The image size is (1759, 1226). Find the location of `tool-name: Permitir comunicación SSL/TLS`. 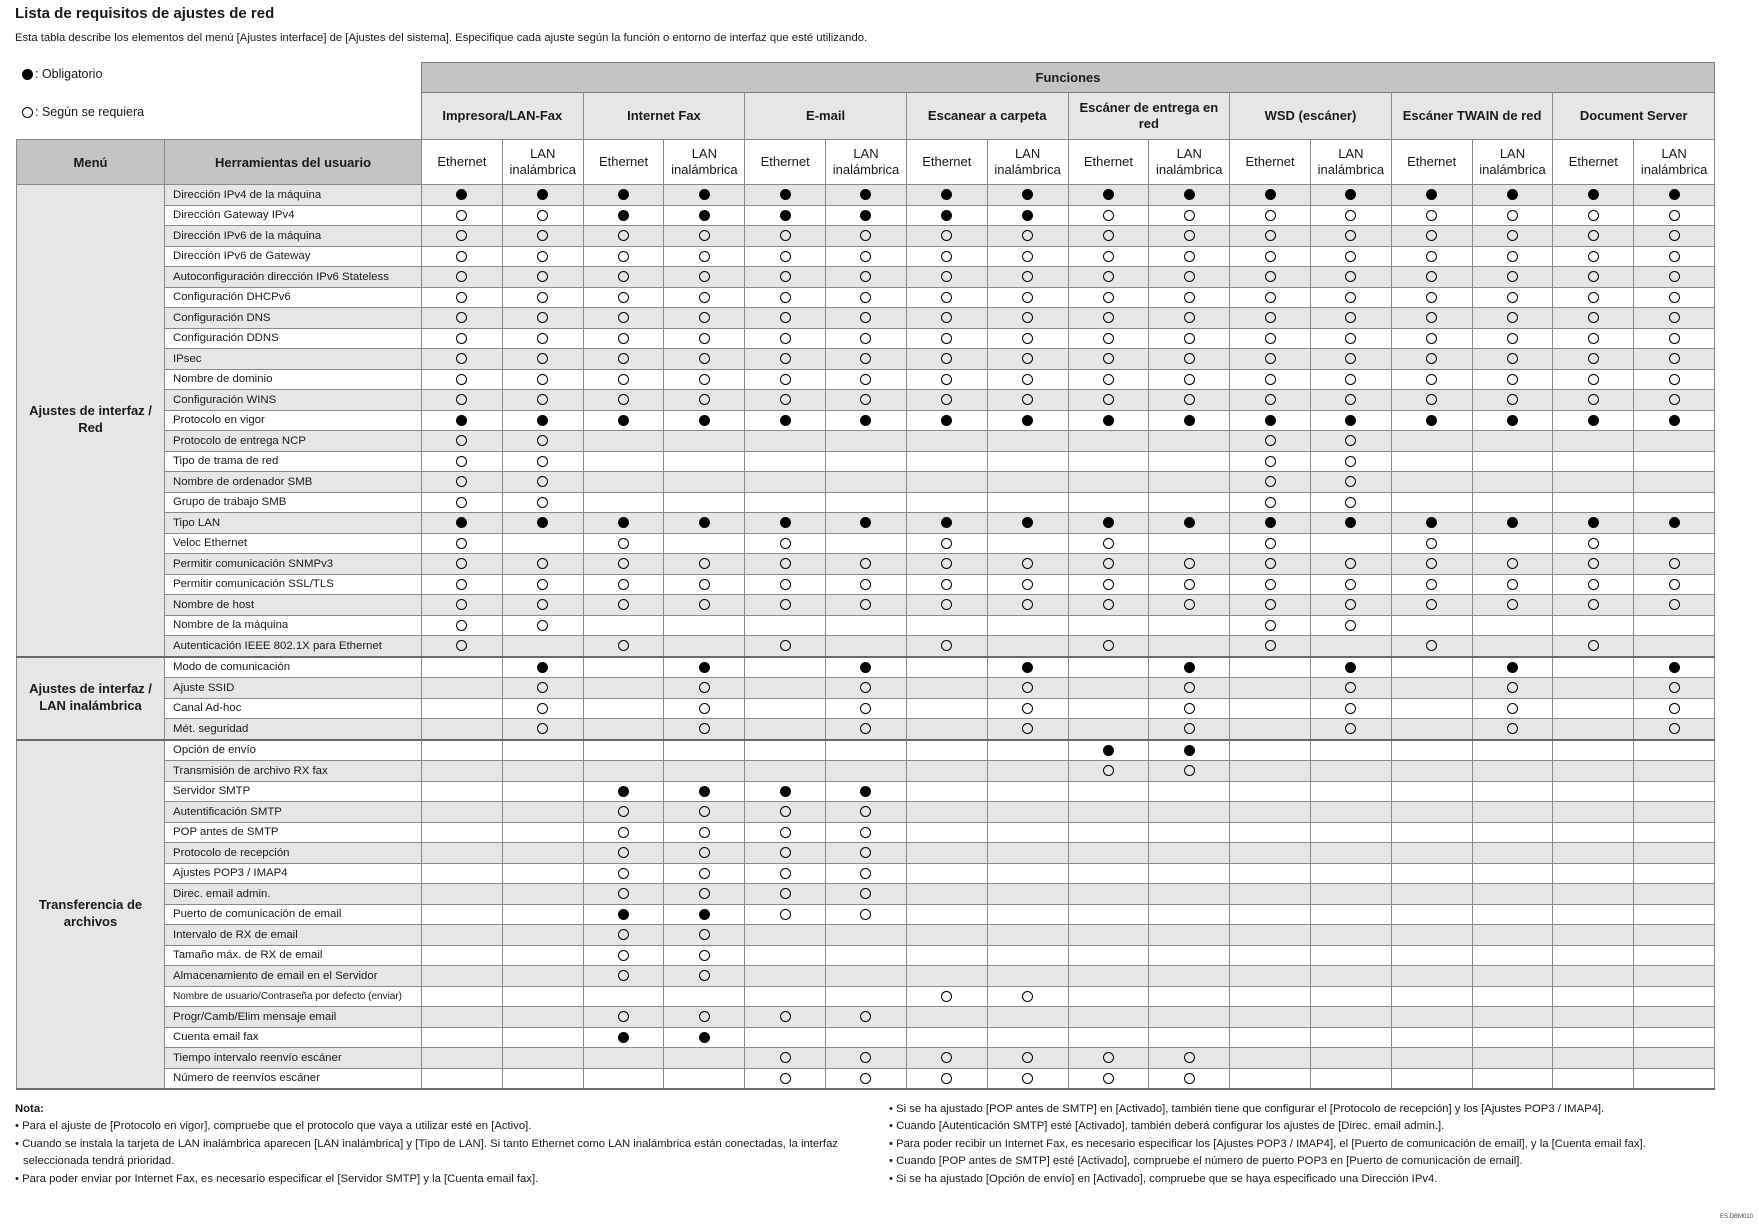

tool-name: Permitir comunicación SSL/TLS is located at coordinates (293, 584).